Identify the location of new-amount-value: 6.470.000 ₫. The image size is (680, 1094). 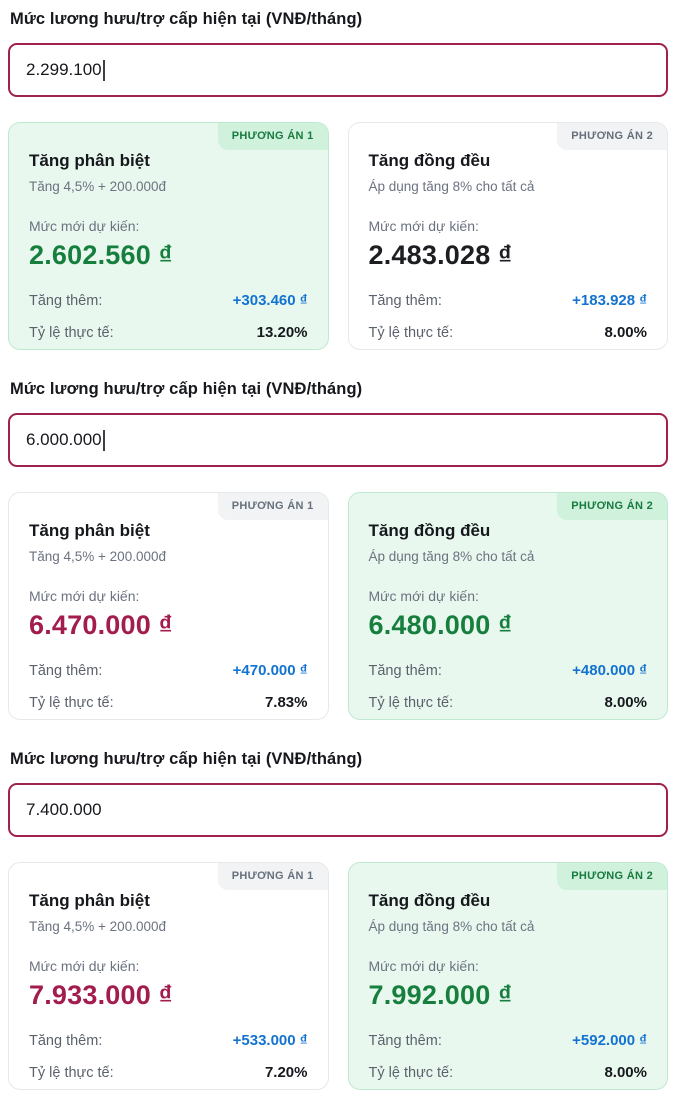
(101, 625).